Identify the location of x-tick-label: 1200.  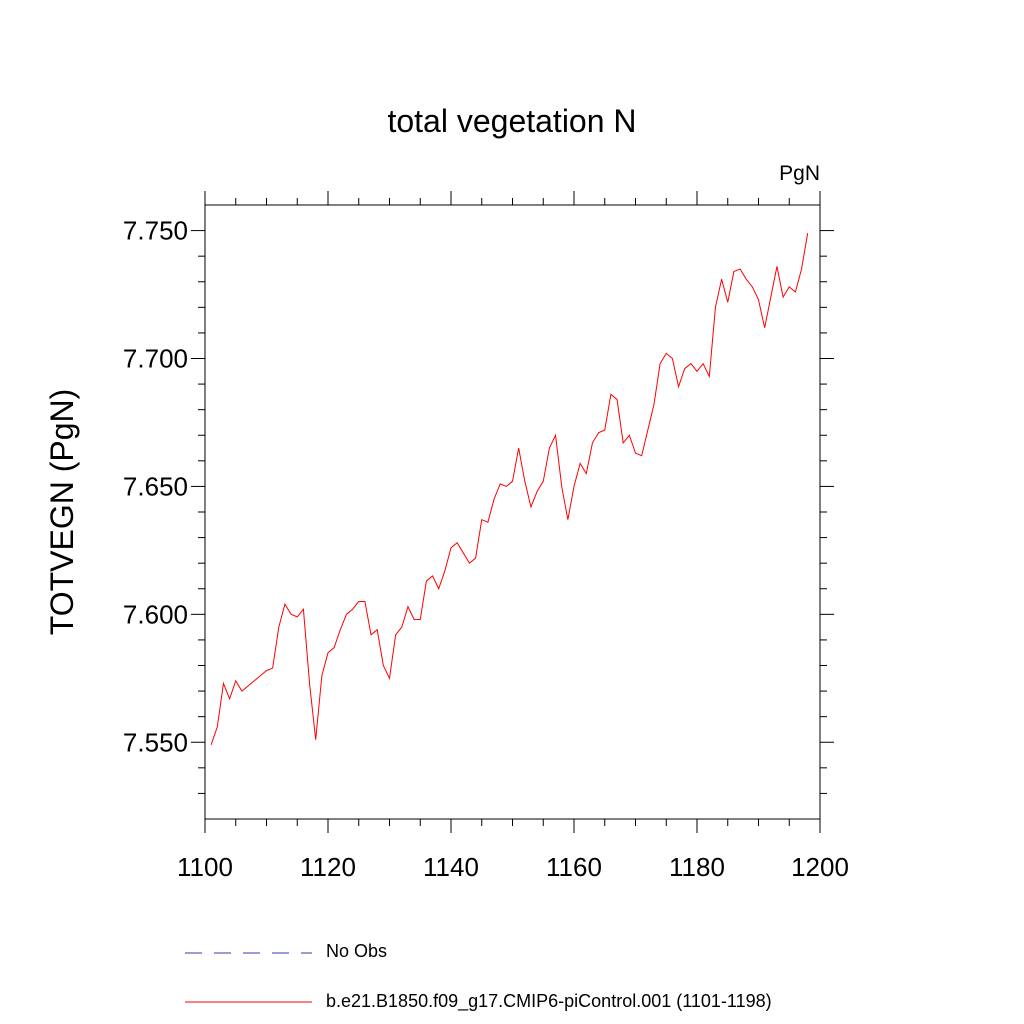
(820, 867).